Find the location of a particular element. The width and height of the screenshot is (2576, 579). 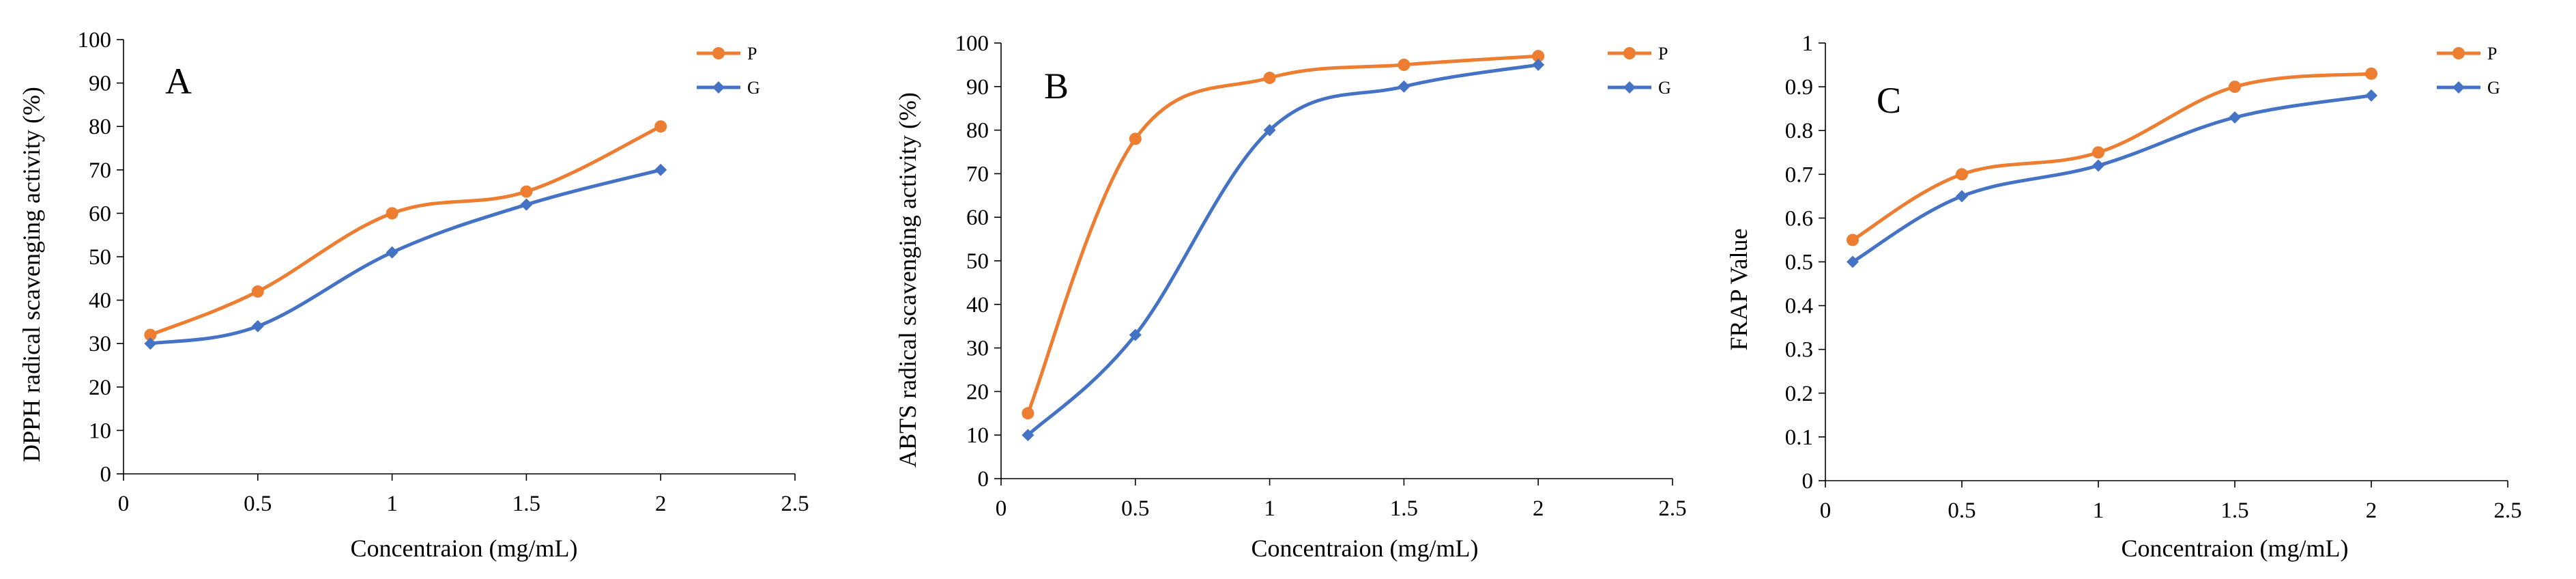

panel-c-y-tick-label: 0.5 is located at coordinates (1799, 263).